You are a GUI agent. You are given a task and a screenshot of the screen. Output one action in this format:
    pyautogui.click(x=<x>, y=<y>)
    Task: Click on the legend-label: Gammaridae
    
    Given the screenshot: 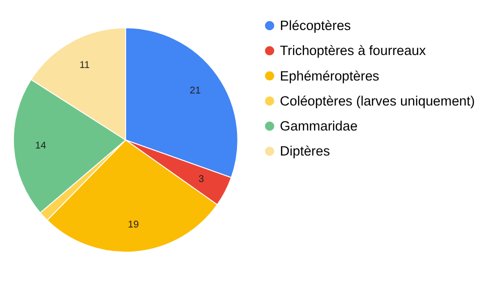 What is the action you would take?
    pyautogui.click(x=319, y=126)
    